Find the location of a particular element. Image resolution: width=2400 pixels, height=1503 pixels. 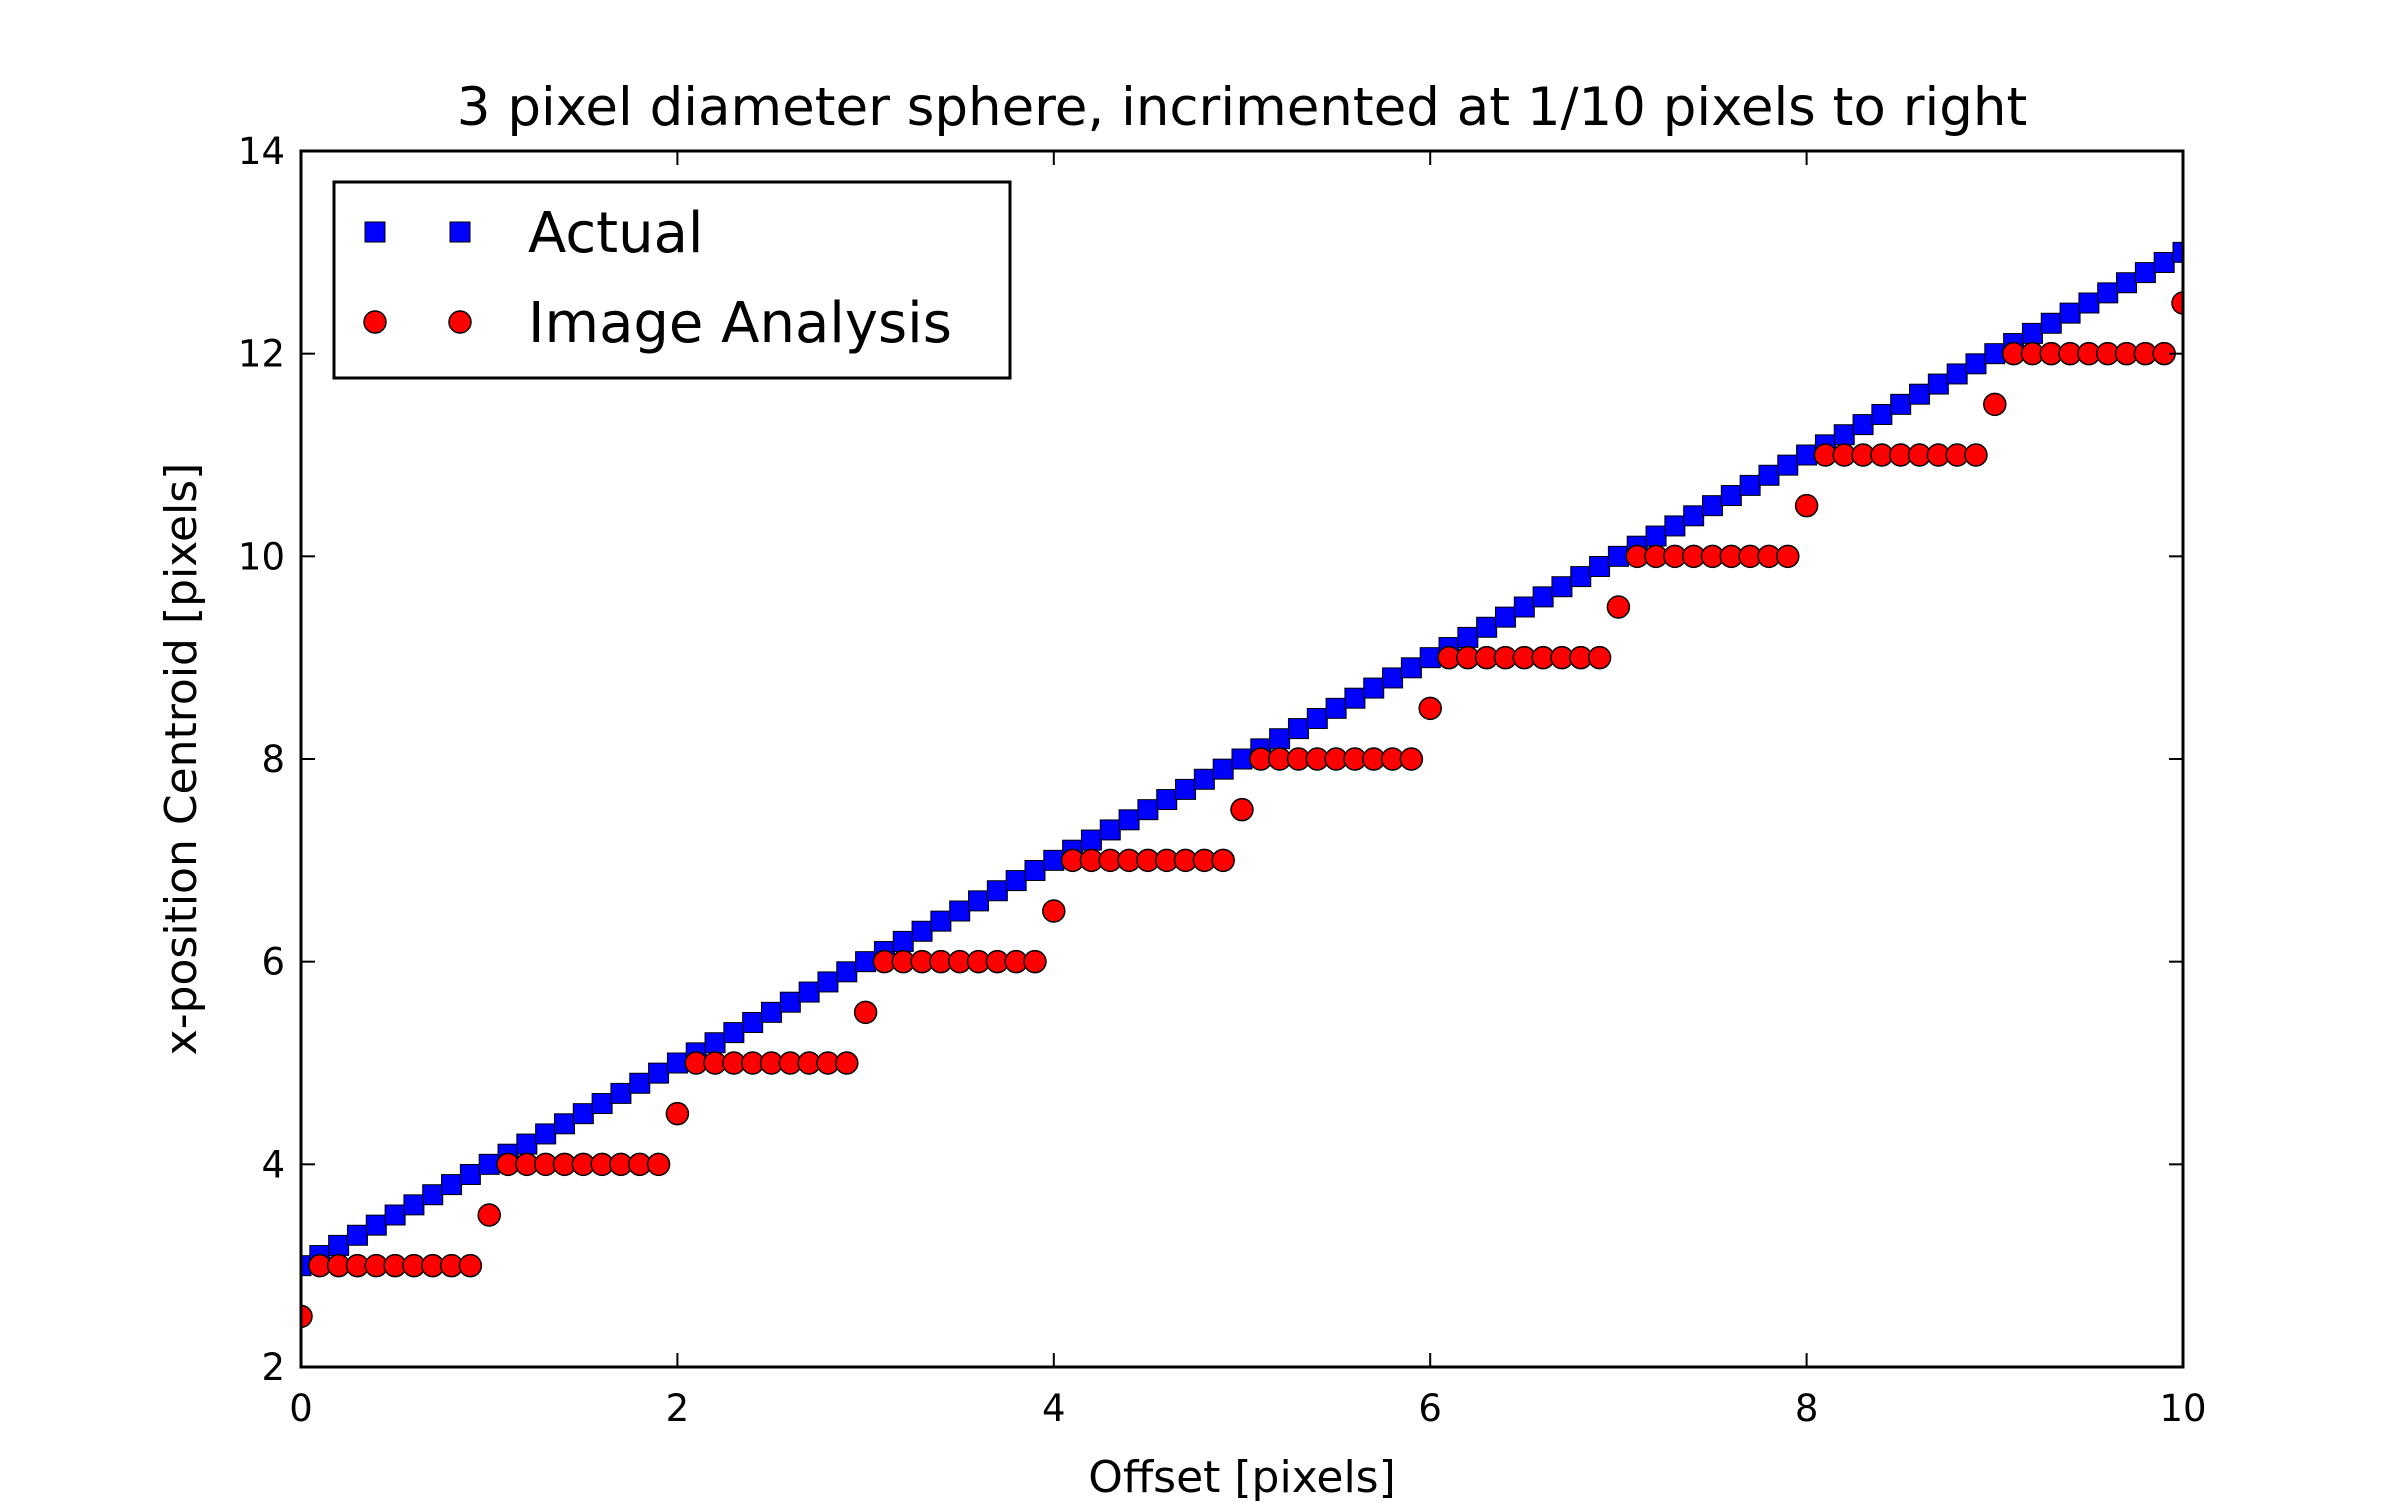

y-tick-label: 8 is located at coordinates (273, 759).